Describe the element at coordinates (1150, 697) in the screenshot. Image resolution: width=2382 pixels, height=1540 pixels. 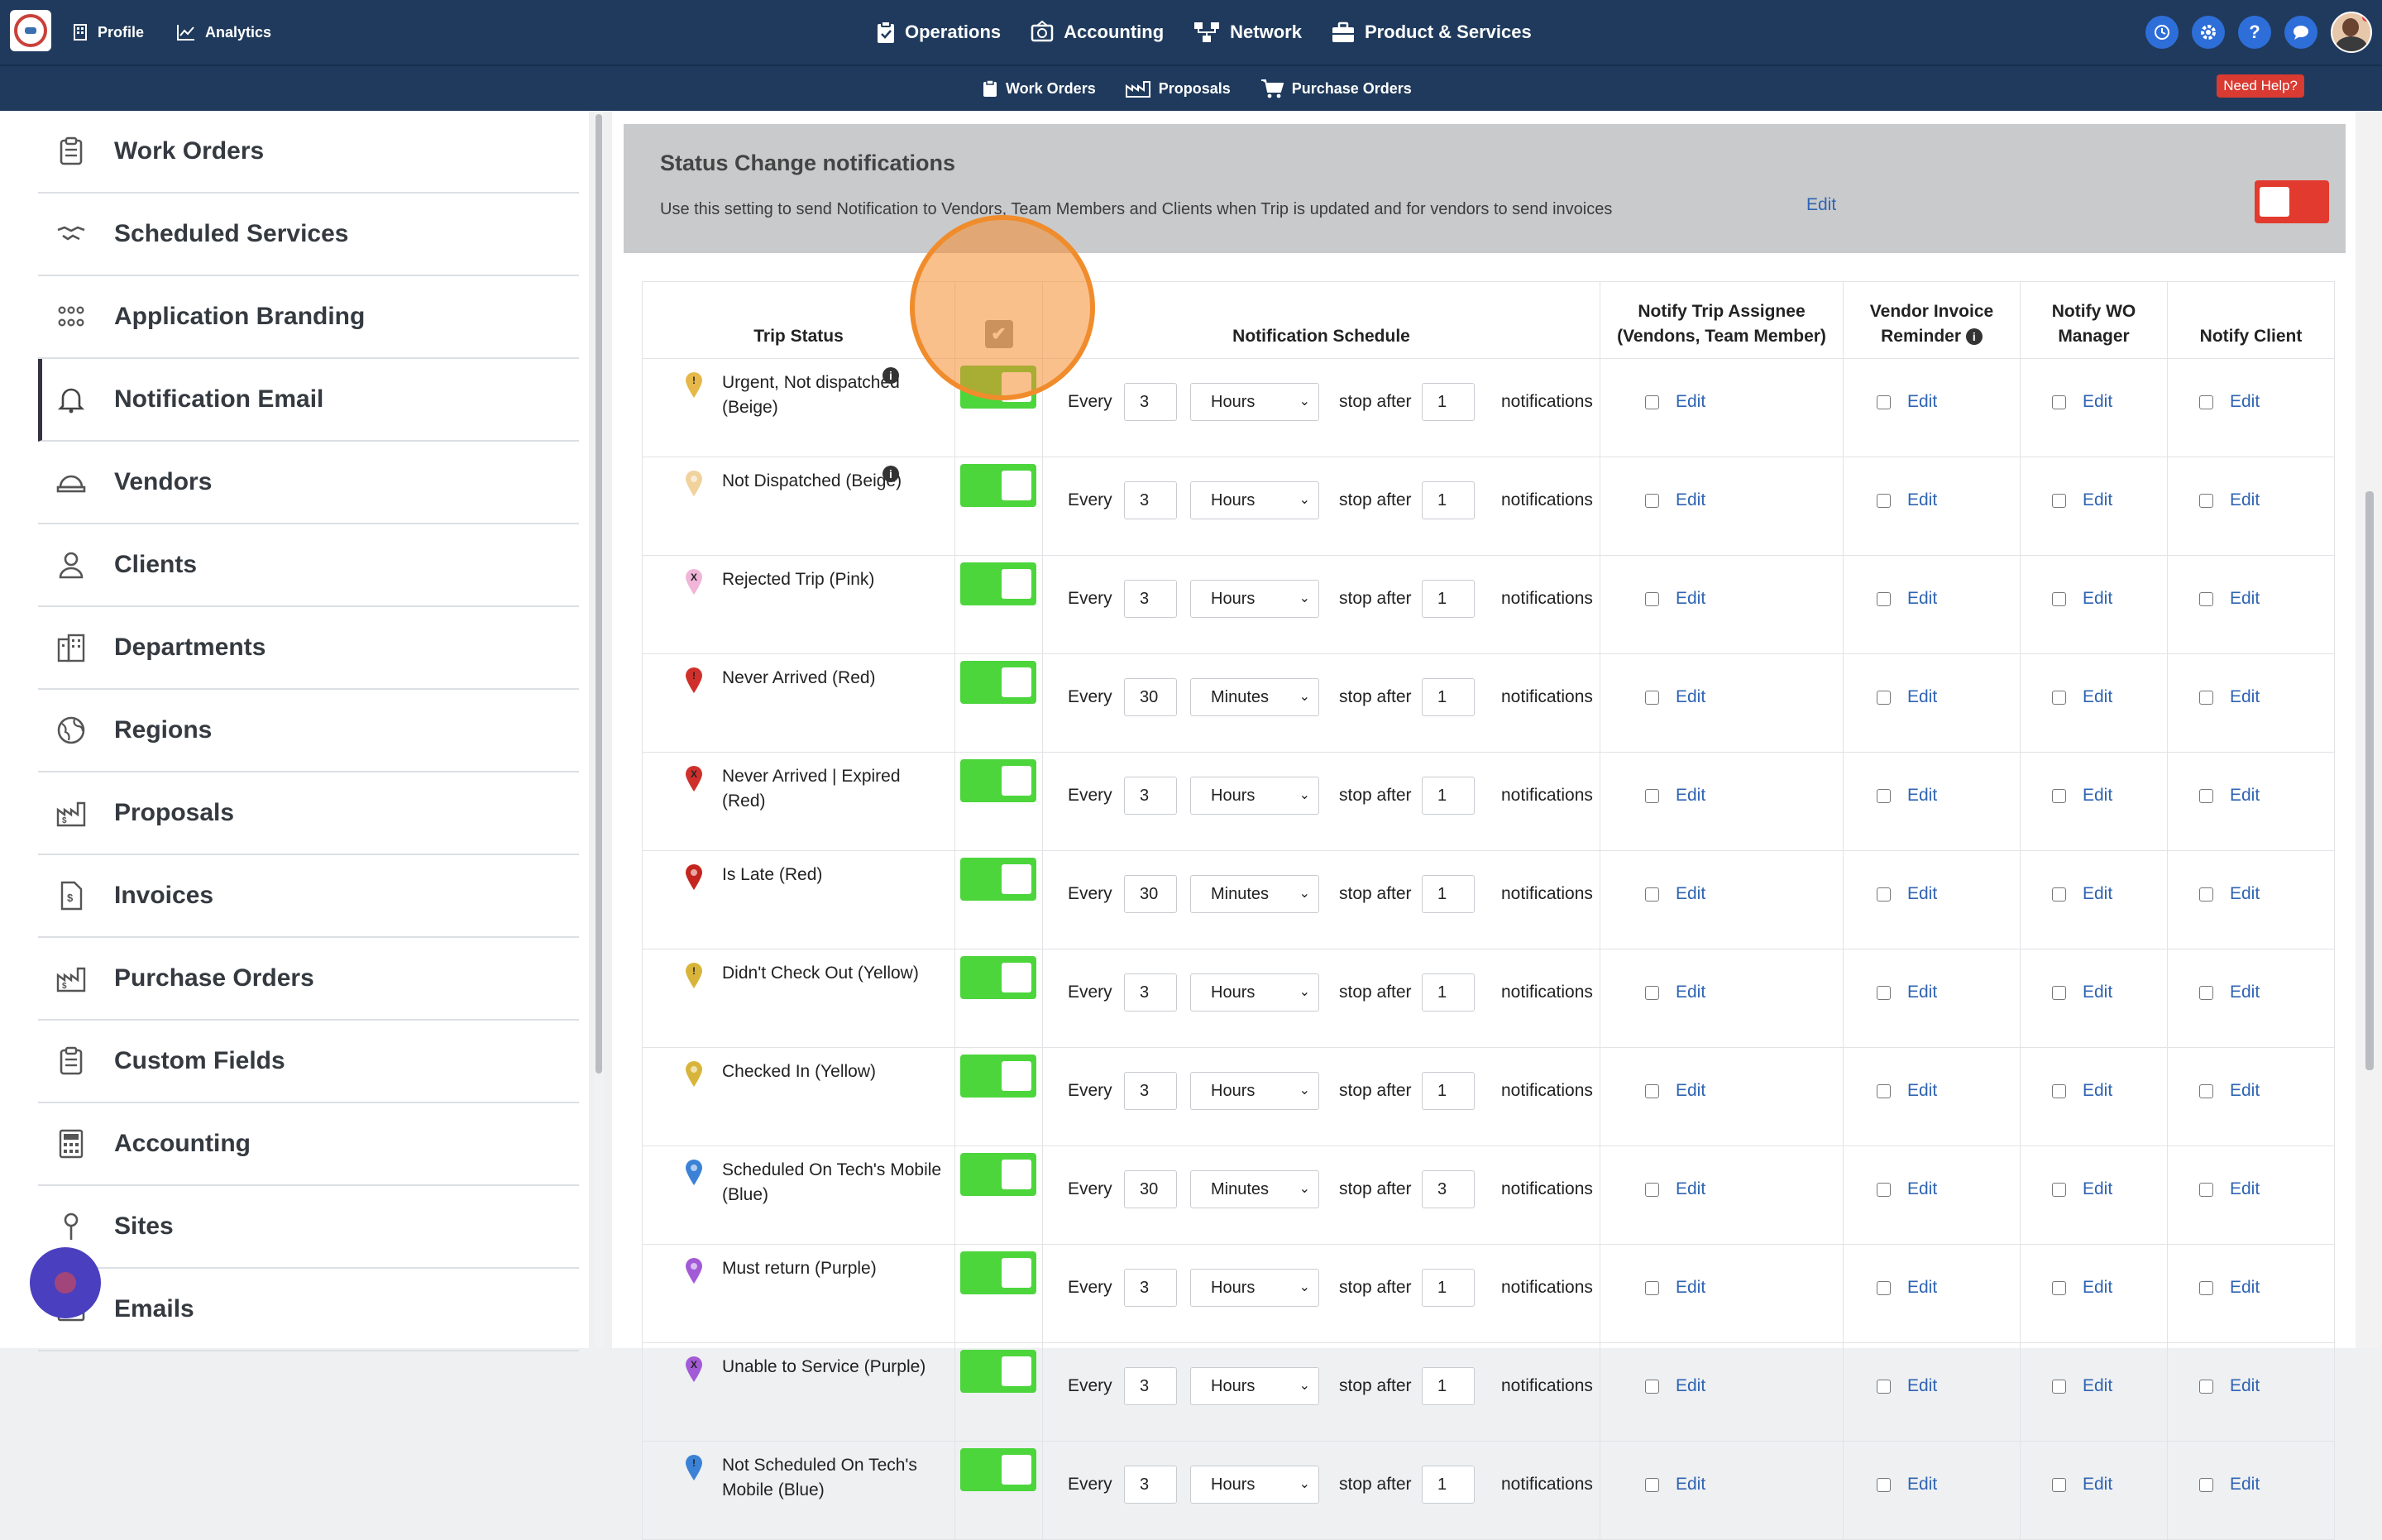
I see `every-value-input: 30` at that location.